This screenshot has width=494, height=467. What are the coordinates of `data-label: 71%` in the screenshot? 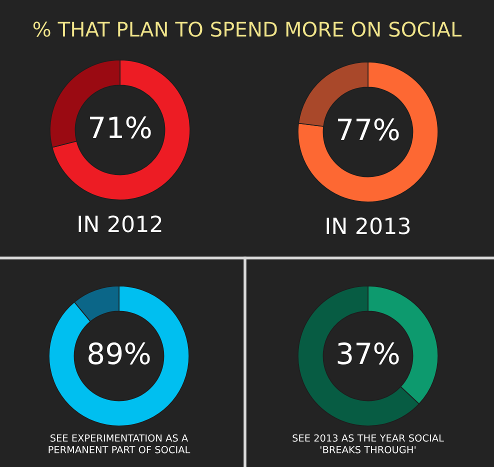 It's located at (120, 127).